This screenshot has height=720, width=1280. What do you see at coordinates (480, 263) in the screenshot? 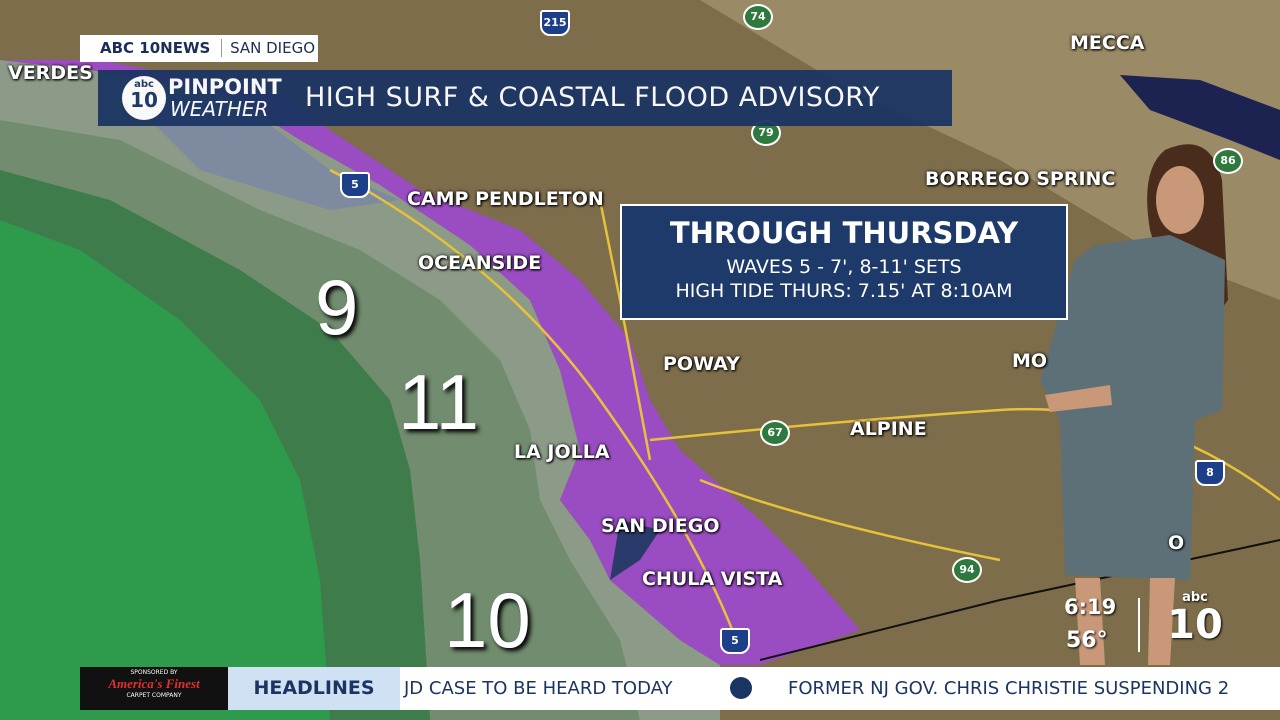
I see `place-label: OCEANSIDE` at bounding box center [480, 263].